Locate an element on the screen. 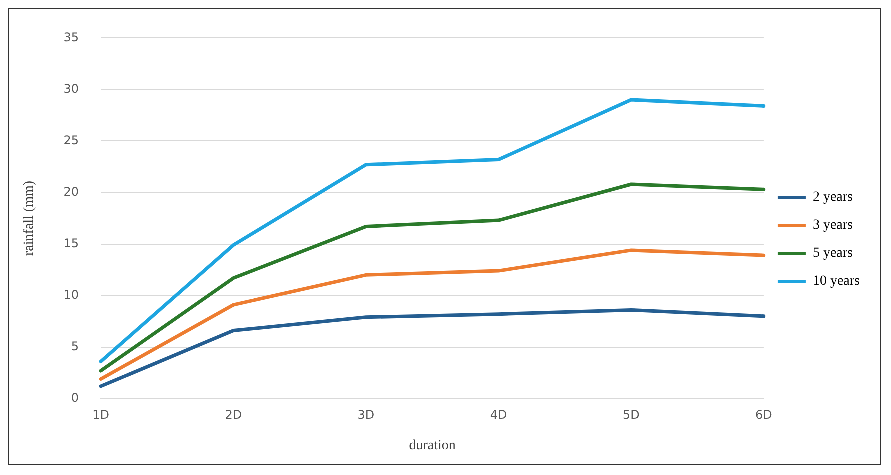 This screenshot has width=891, height=475. x-tick-label: 2D is located at coordinates (233, 415).